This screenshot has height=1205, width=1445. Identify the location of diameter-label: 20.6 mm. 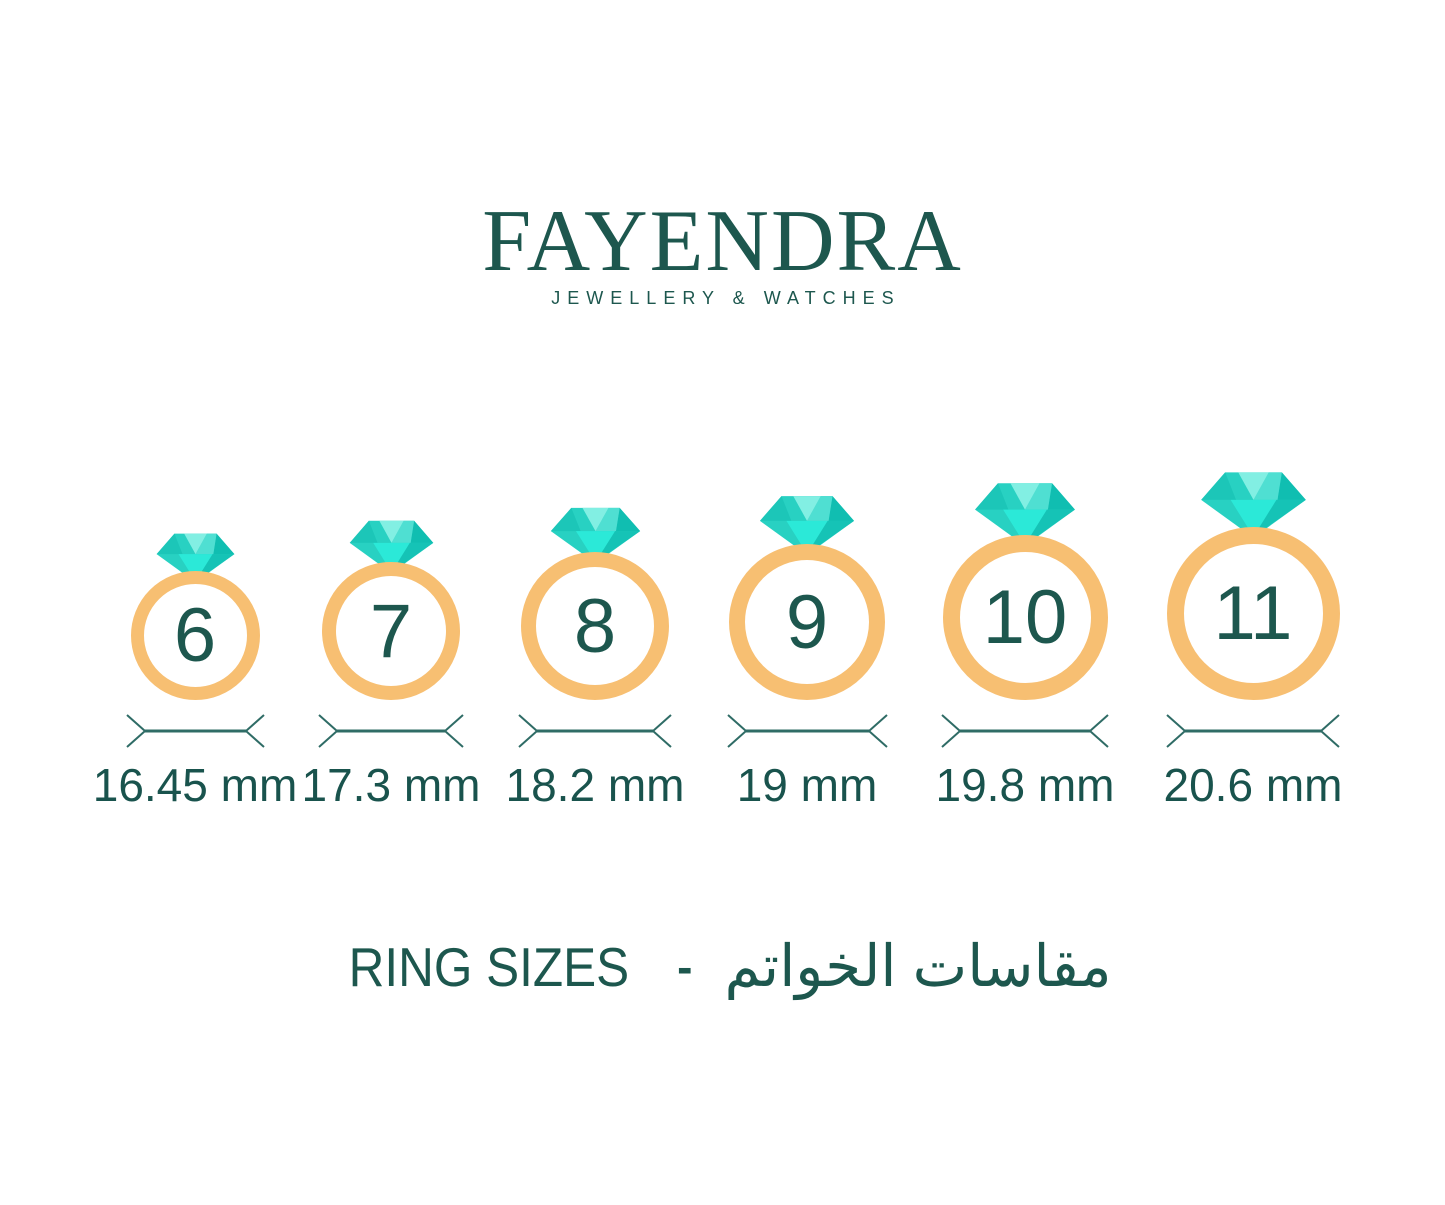
(1253, 785).